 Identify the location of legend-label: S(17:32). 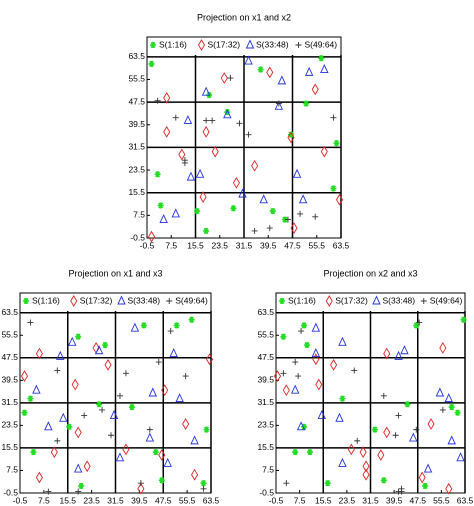
(351, 300).